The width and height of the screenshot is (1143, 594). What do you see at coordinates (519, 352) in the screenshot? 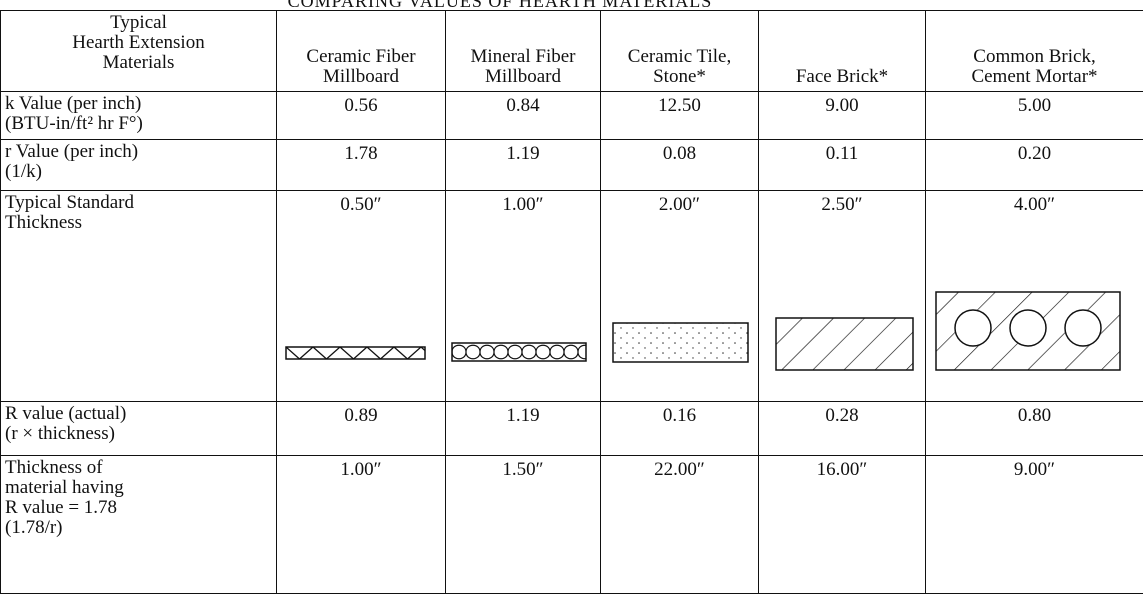
I see `mineral-fiber-icon` at bounding box center [519, 352].